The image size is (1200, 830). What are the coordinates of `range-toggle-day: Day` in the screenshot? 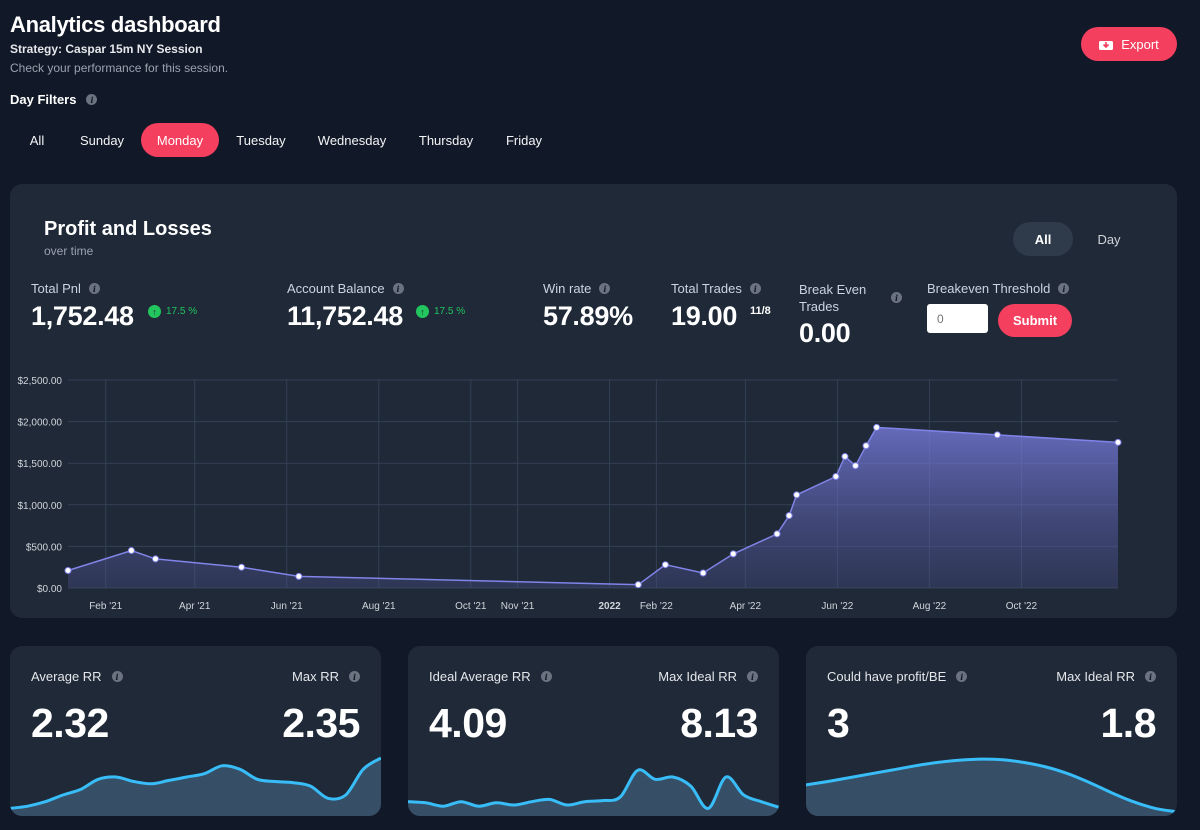 It's located at (1109, 239).